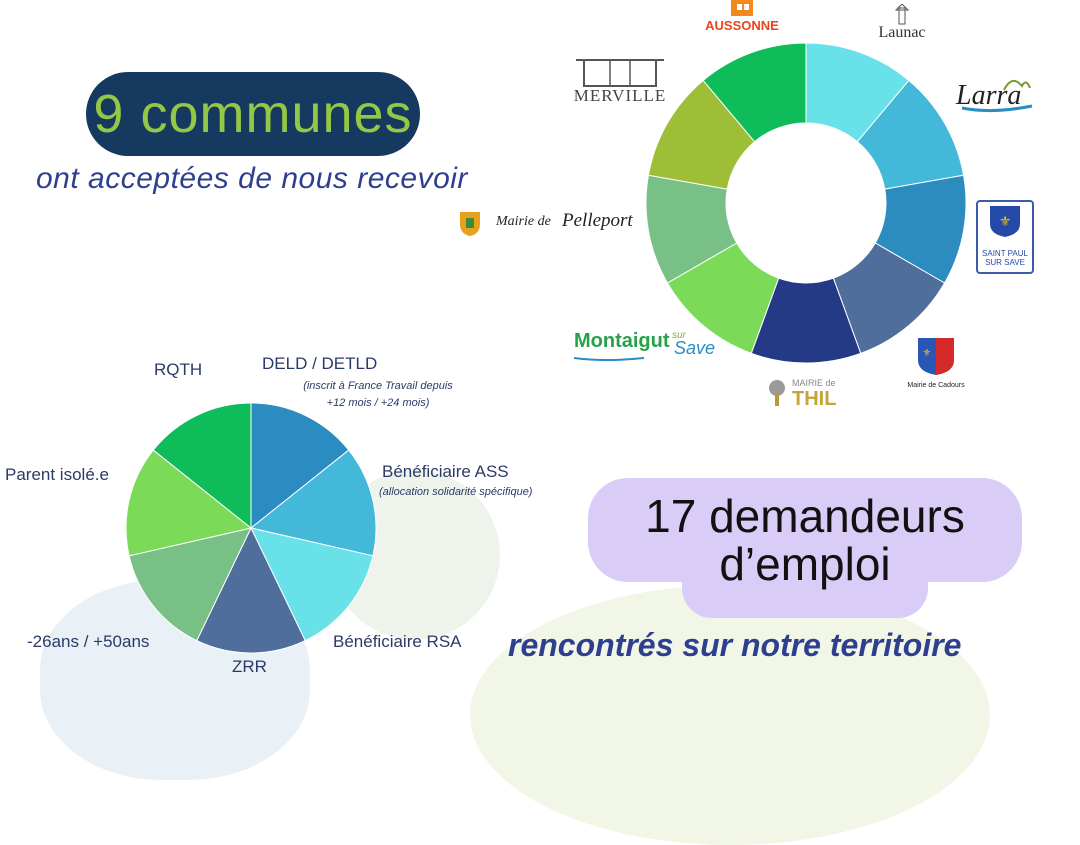 Image resolution: width=1080 pixels, height=845 pixels. What do you see at coordinates (609, 359) in the screenshot?
I see `montaigut-wave-icon` at bounding box center [609, 359].